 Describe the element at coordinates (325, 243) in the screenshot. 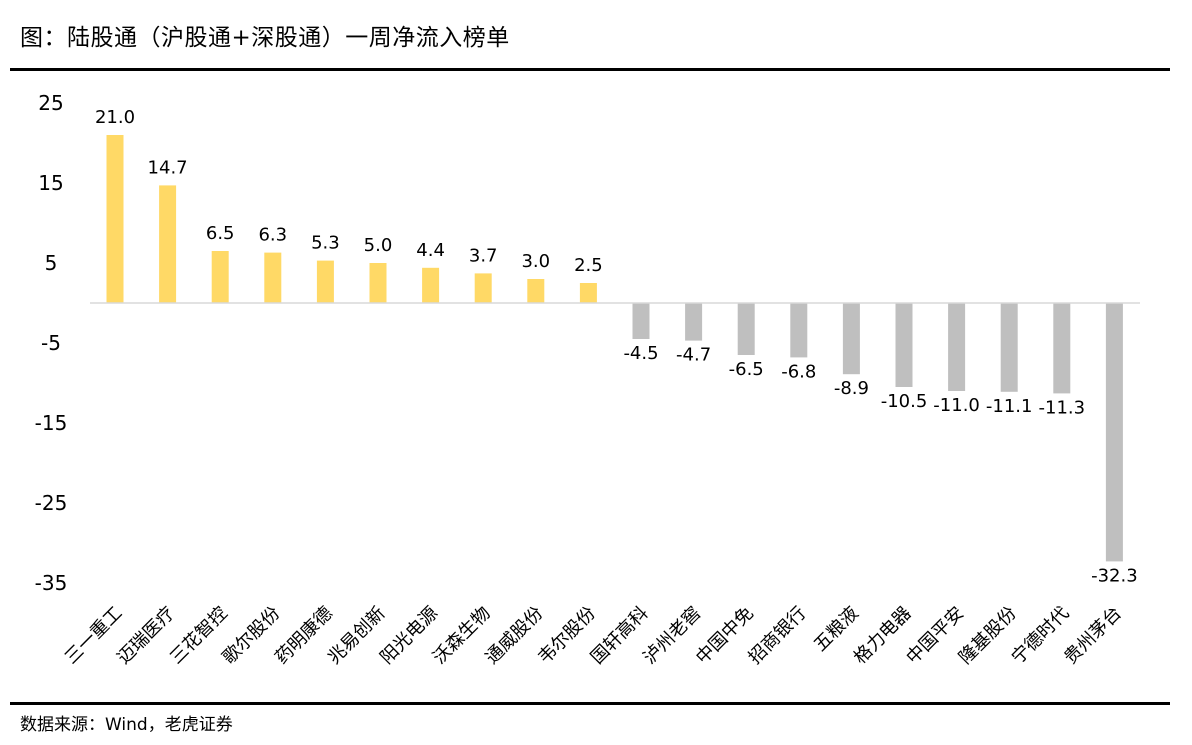

I see `data-label: 5.3` at that location.